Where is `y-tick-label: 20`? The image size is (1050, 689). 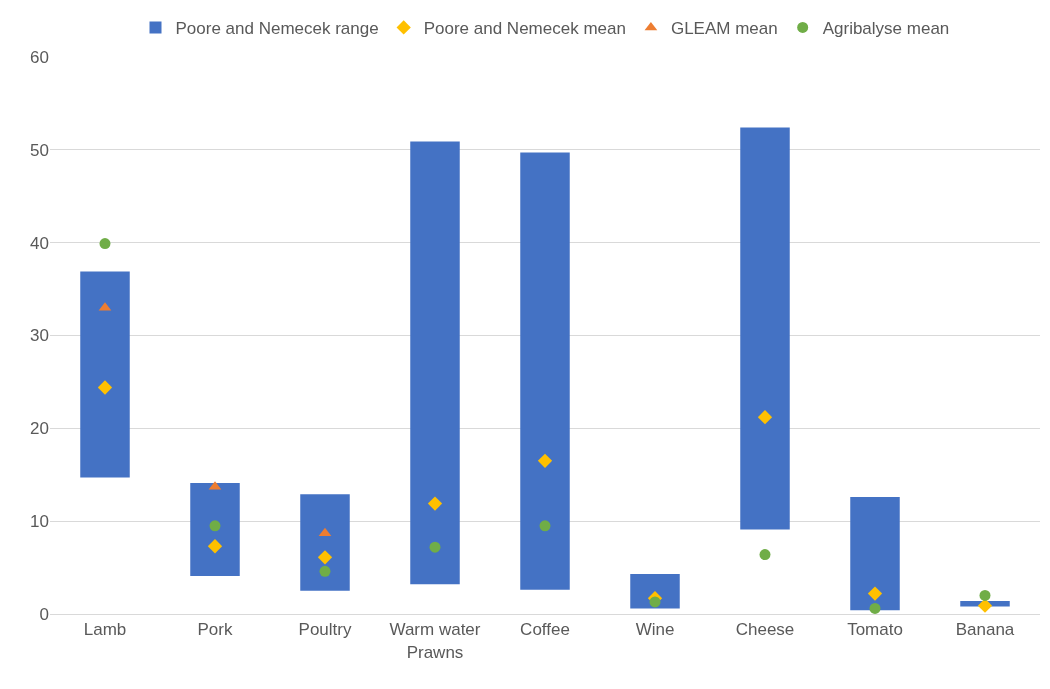 y-tick-label: 20 is located at coordinates (39, 429).